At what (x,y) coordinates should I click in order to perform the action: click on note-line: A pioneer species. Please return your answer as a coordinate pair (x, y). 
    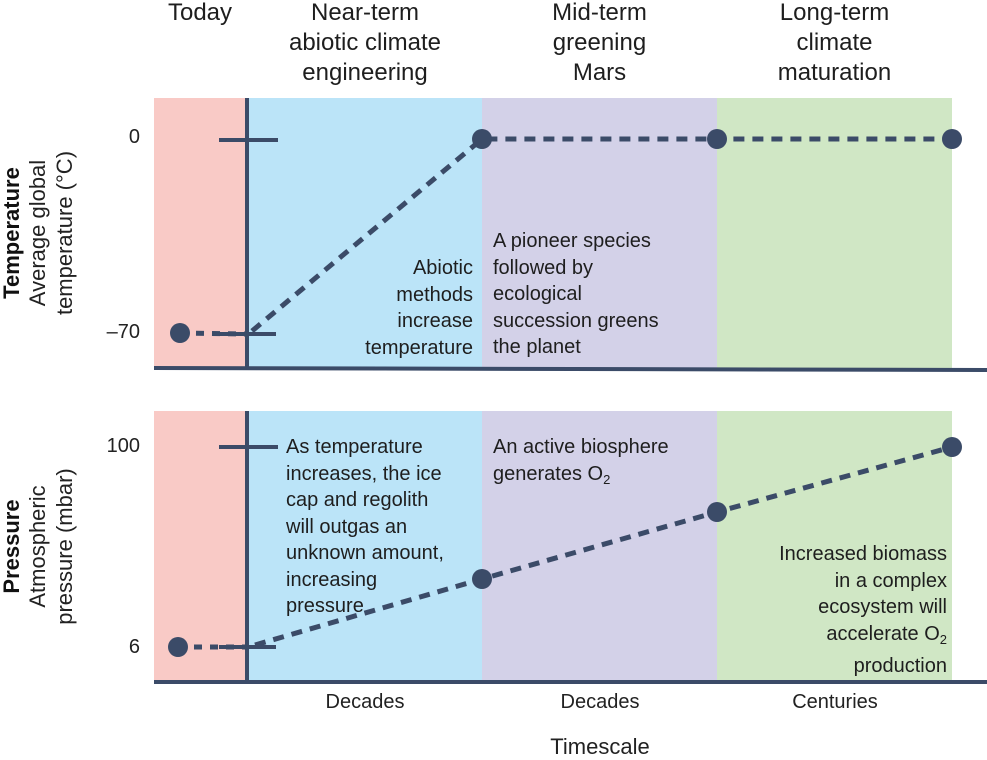
    Looking at the image, I should click on (572, 241).